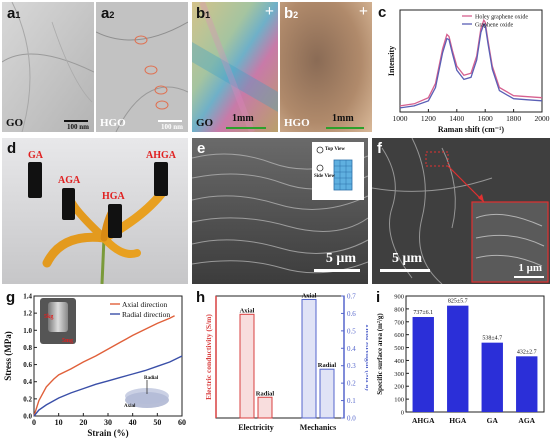  I want to click on bar-hga, so click(458, 358).